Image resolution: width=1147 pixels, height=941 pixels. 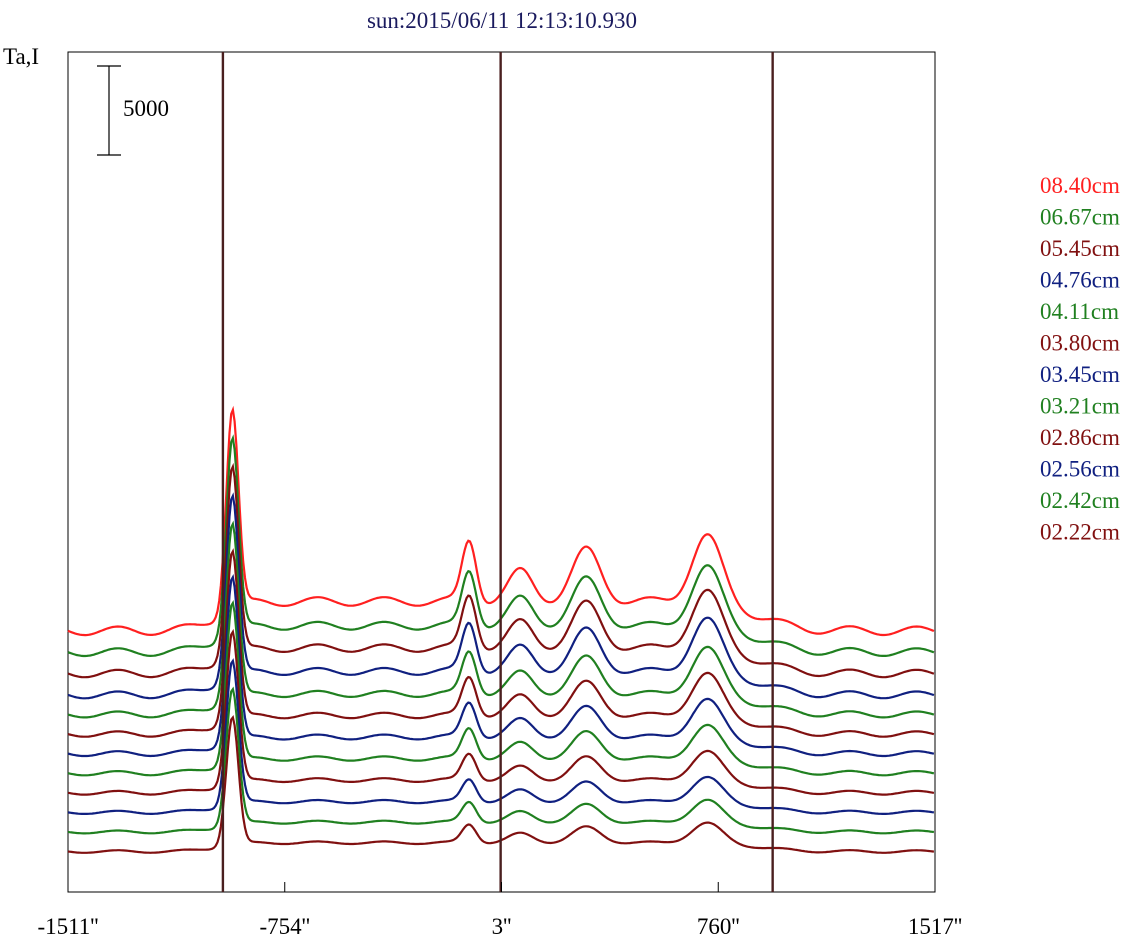 What do you see at coordinates (935, 926) in the screenshot?
I see `x-tick-label: 1517''` at bounding box center [935, 926].